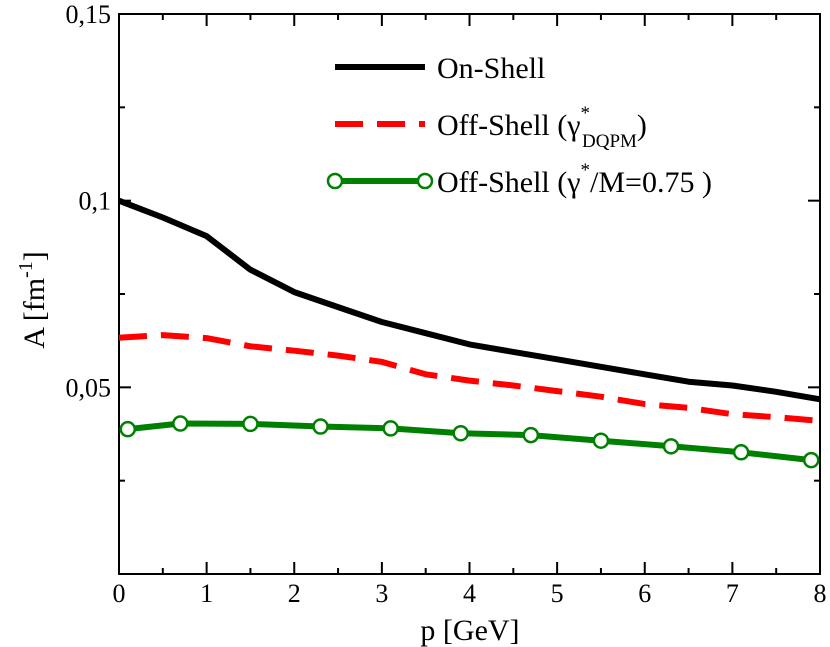 This screenshot has height=647, width=830. What do you see at coordinates (26, 269) in the screenshot?
I see `y-axis-title-sup: -1` at bounding box center [26, 269].